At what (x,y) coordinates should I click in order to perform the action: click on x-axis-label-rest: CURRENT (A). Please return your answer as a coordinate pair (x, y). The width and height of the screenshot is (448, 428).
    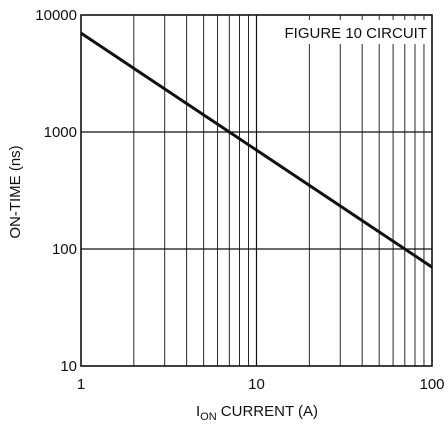
    Looking at the image, I should click on (267, 411).